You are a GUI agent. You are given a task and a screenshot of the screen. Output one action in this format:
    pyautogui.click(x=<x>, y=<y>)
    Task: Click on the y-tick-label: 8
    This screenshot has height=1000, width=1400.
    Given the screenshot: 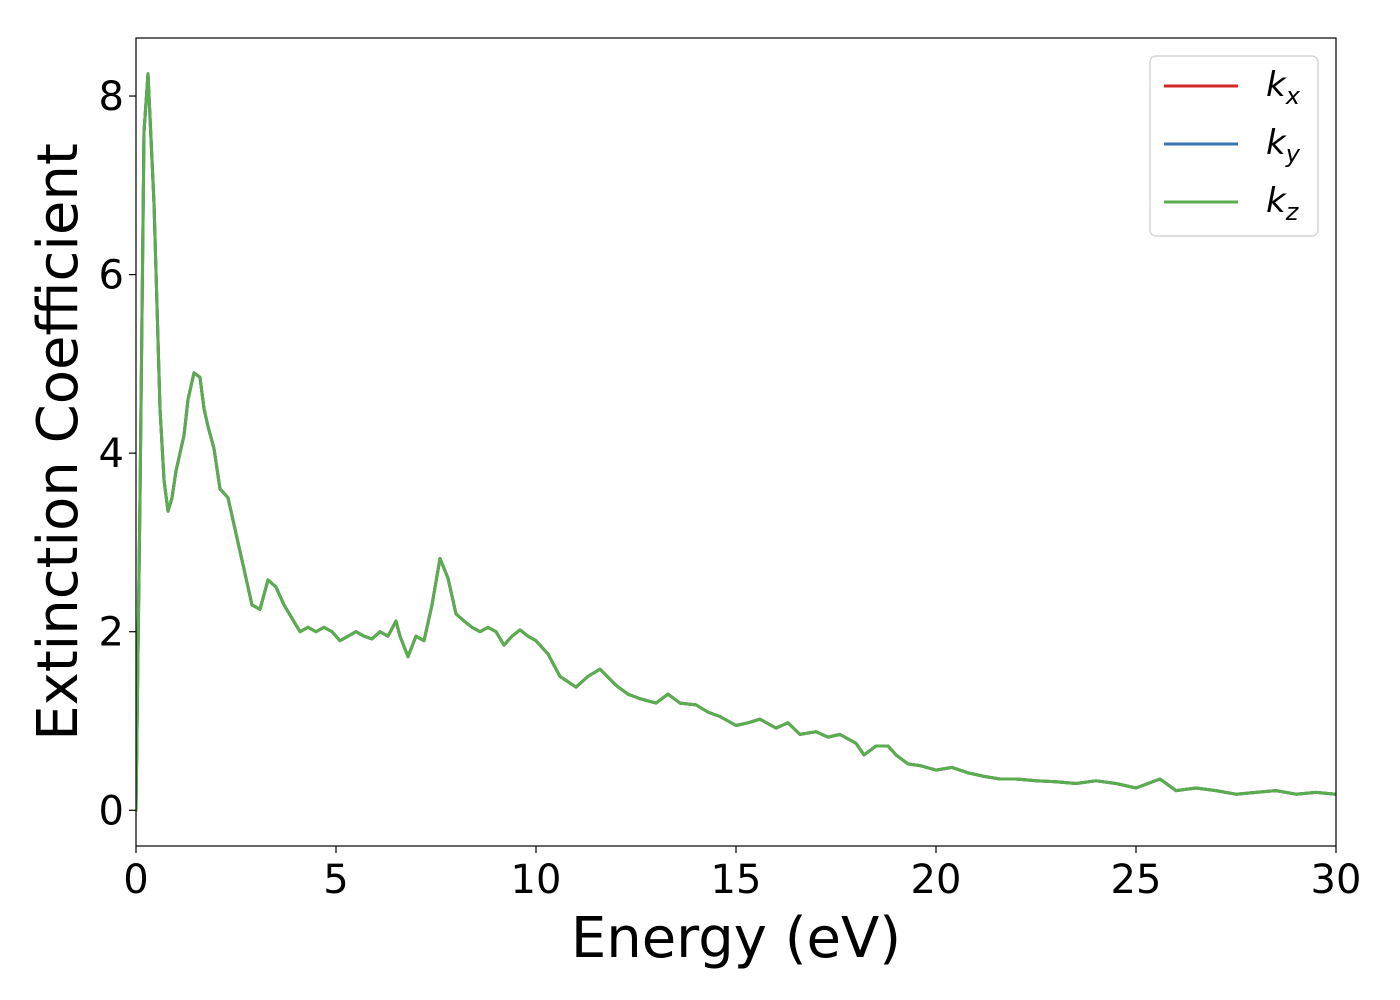 What is the action you would take?
    pyautogui.click(x=111, y=97)
    